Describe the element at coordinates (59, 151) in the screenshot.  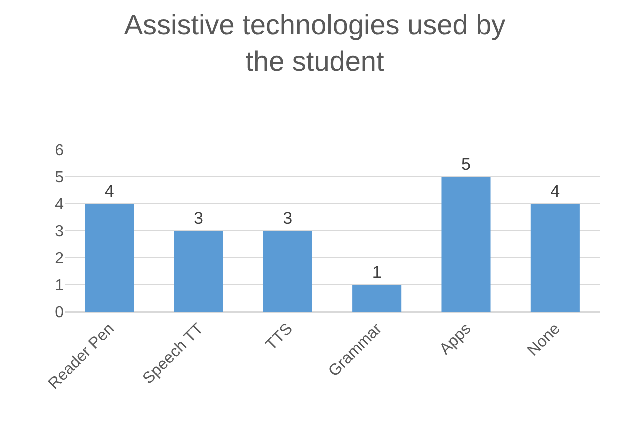
I see `y-tick-label: 6` at that location.